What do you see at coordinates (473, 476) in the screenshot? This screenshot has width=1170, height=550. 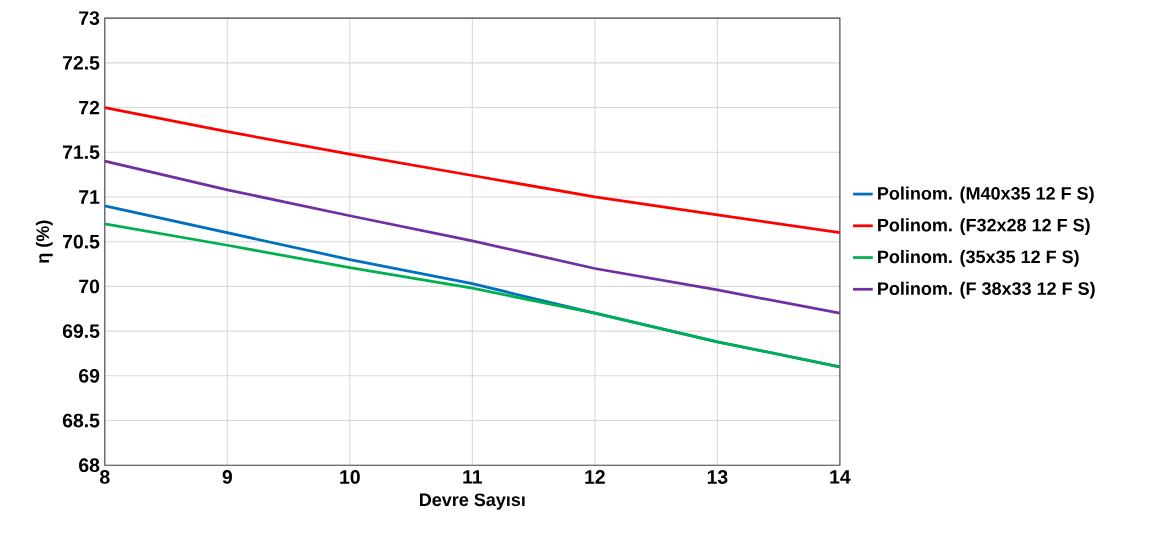 I see `x-tick-label: 11` at bounding box center [473, 476].